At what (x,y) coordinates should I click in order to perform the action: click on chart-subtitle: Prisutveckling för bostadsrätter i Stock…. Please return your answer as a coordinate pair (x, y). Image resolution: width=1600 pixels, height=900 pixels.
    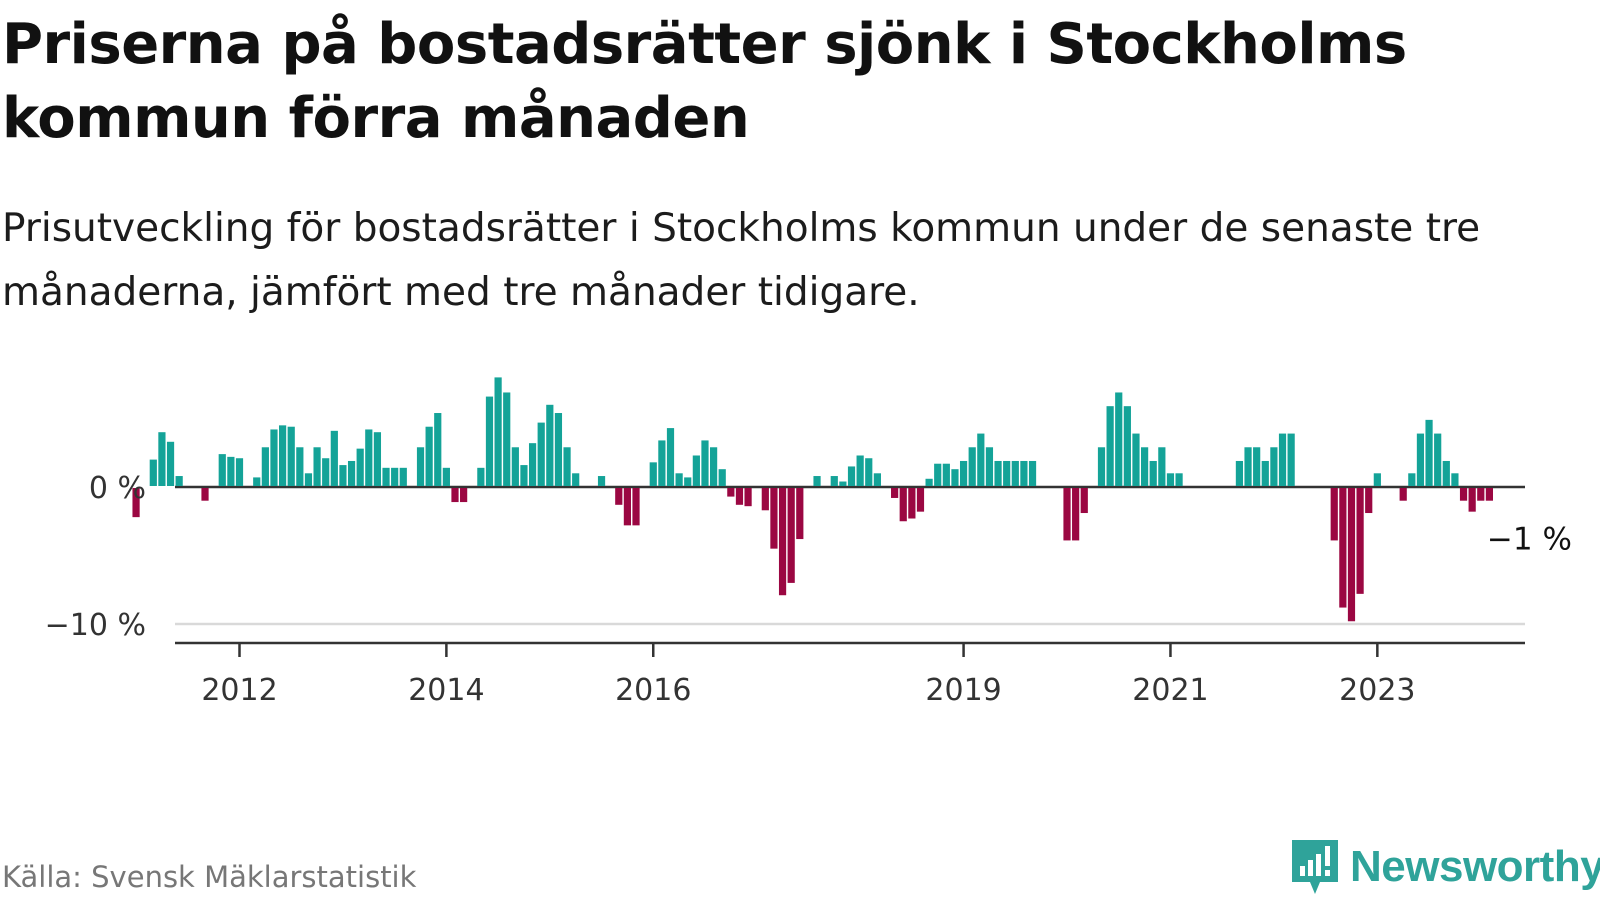
    Looking at the image, I should click on (741, 260).